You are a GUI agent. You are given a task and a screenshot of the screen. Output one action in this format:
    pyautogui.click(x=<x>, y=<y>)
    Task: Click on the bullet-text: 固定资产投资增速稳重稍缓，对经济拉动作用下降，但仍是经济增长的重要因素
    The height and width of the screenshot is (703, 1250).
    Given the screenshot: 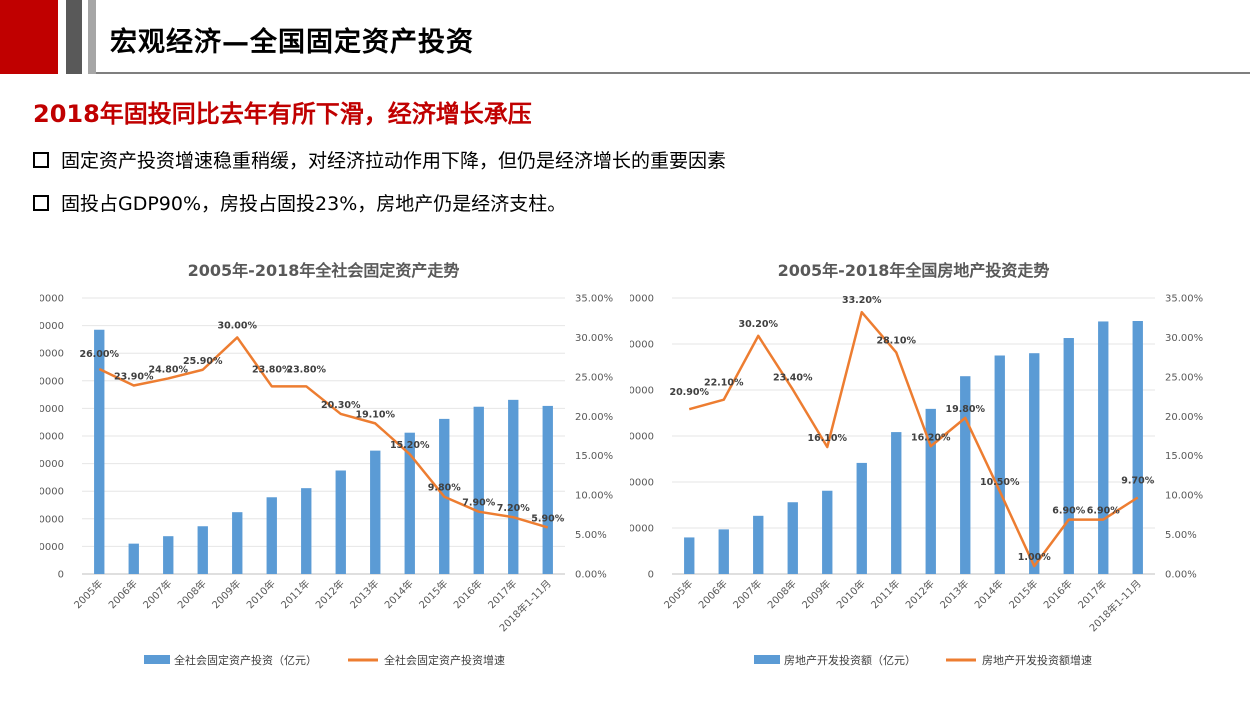 What is the action you would take?
    pyautogui.click(x=394, y=161)
    